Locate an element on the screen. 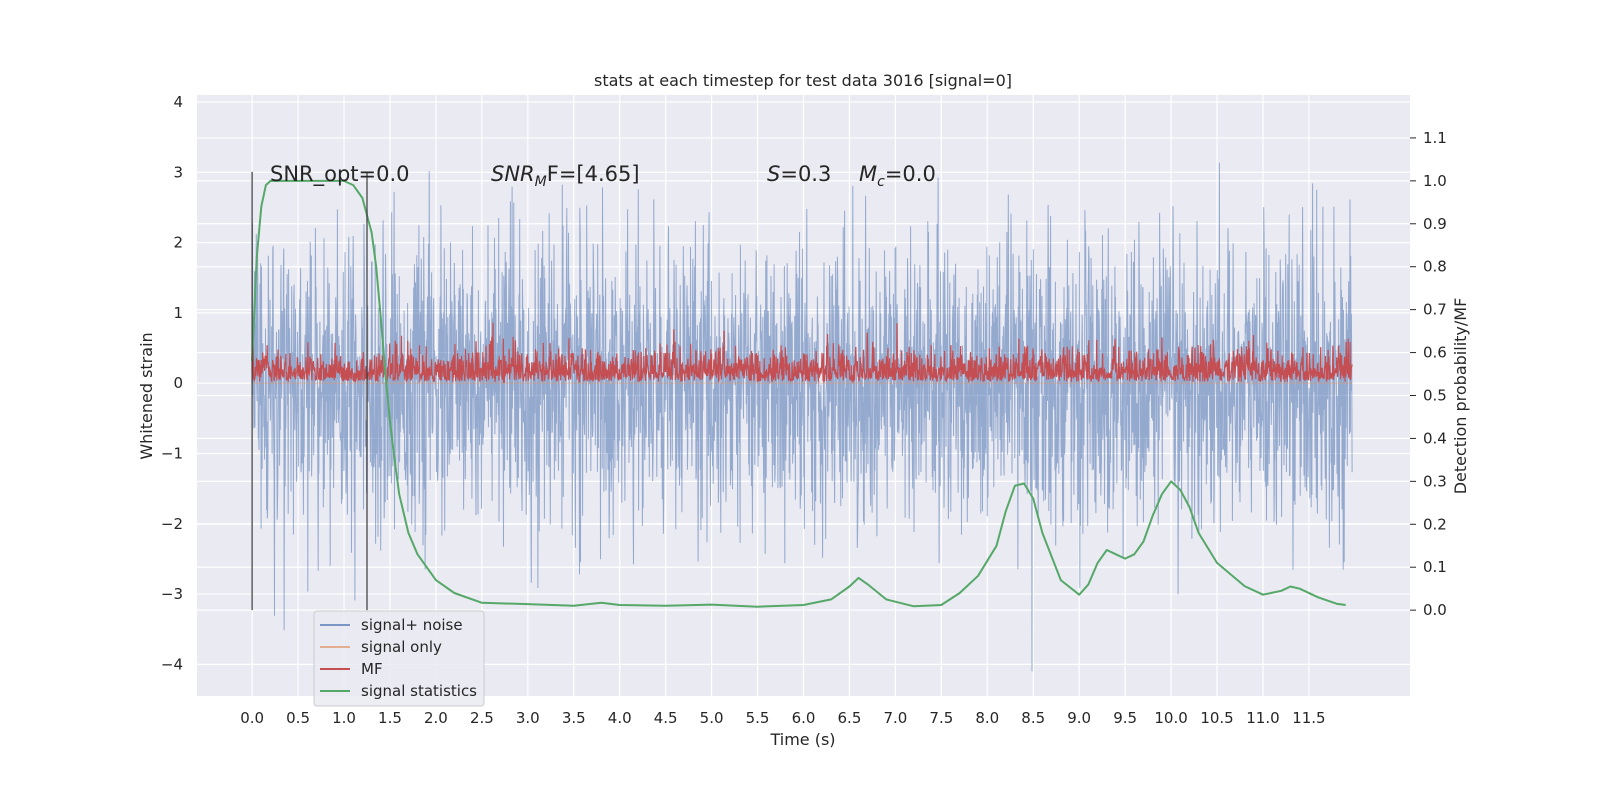 The width and height of the screenshot is (1600, 800). x-tick-label: 4.5 is located at coordinates (666, 718).